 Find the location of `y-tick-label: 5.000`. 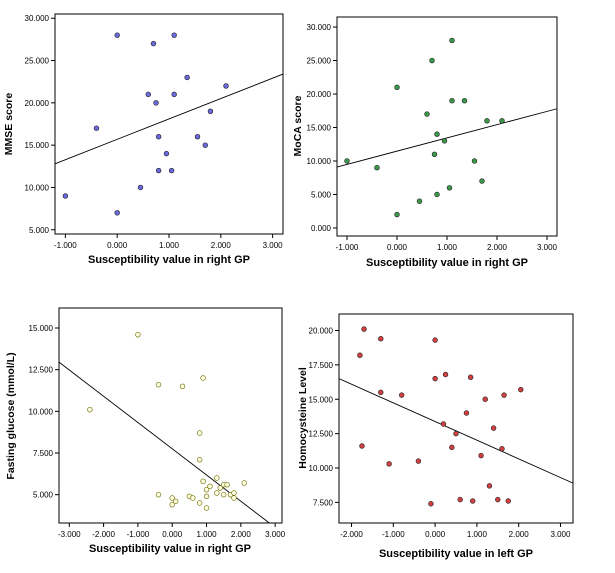

y-tick-label: 5.000 is located at coordinates (321, 194).